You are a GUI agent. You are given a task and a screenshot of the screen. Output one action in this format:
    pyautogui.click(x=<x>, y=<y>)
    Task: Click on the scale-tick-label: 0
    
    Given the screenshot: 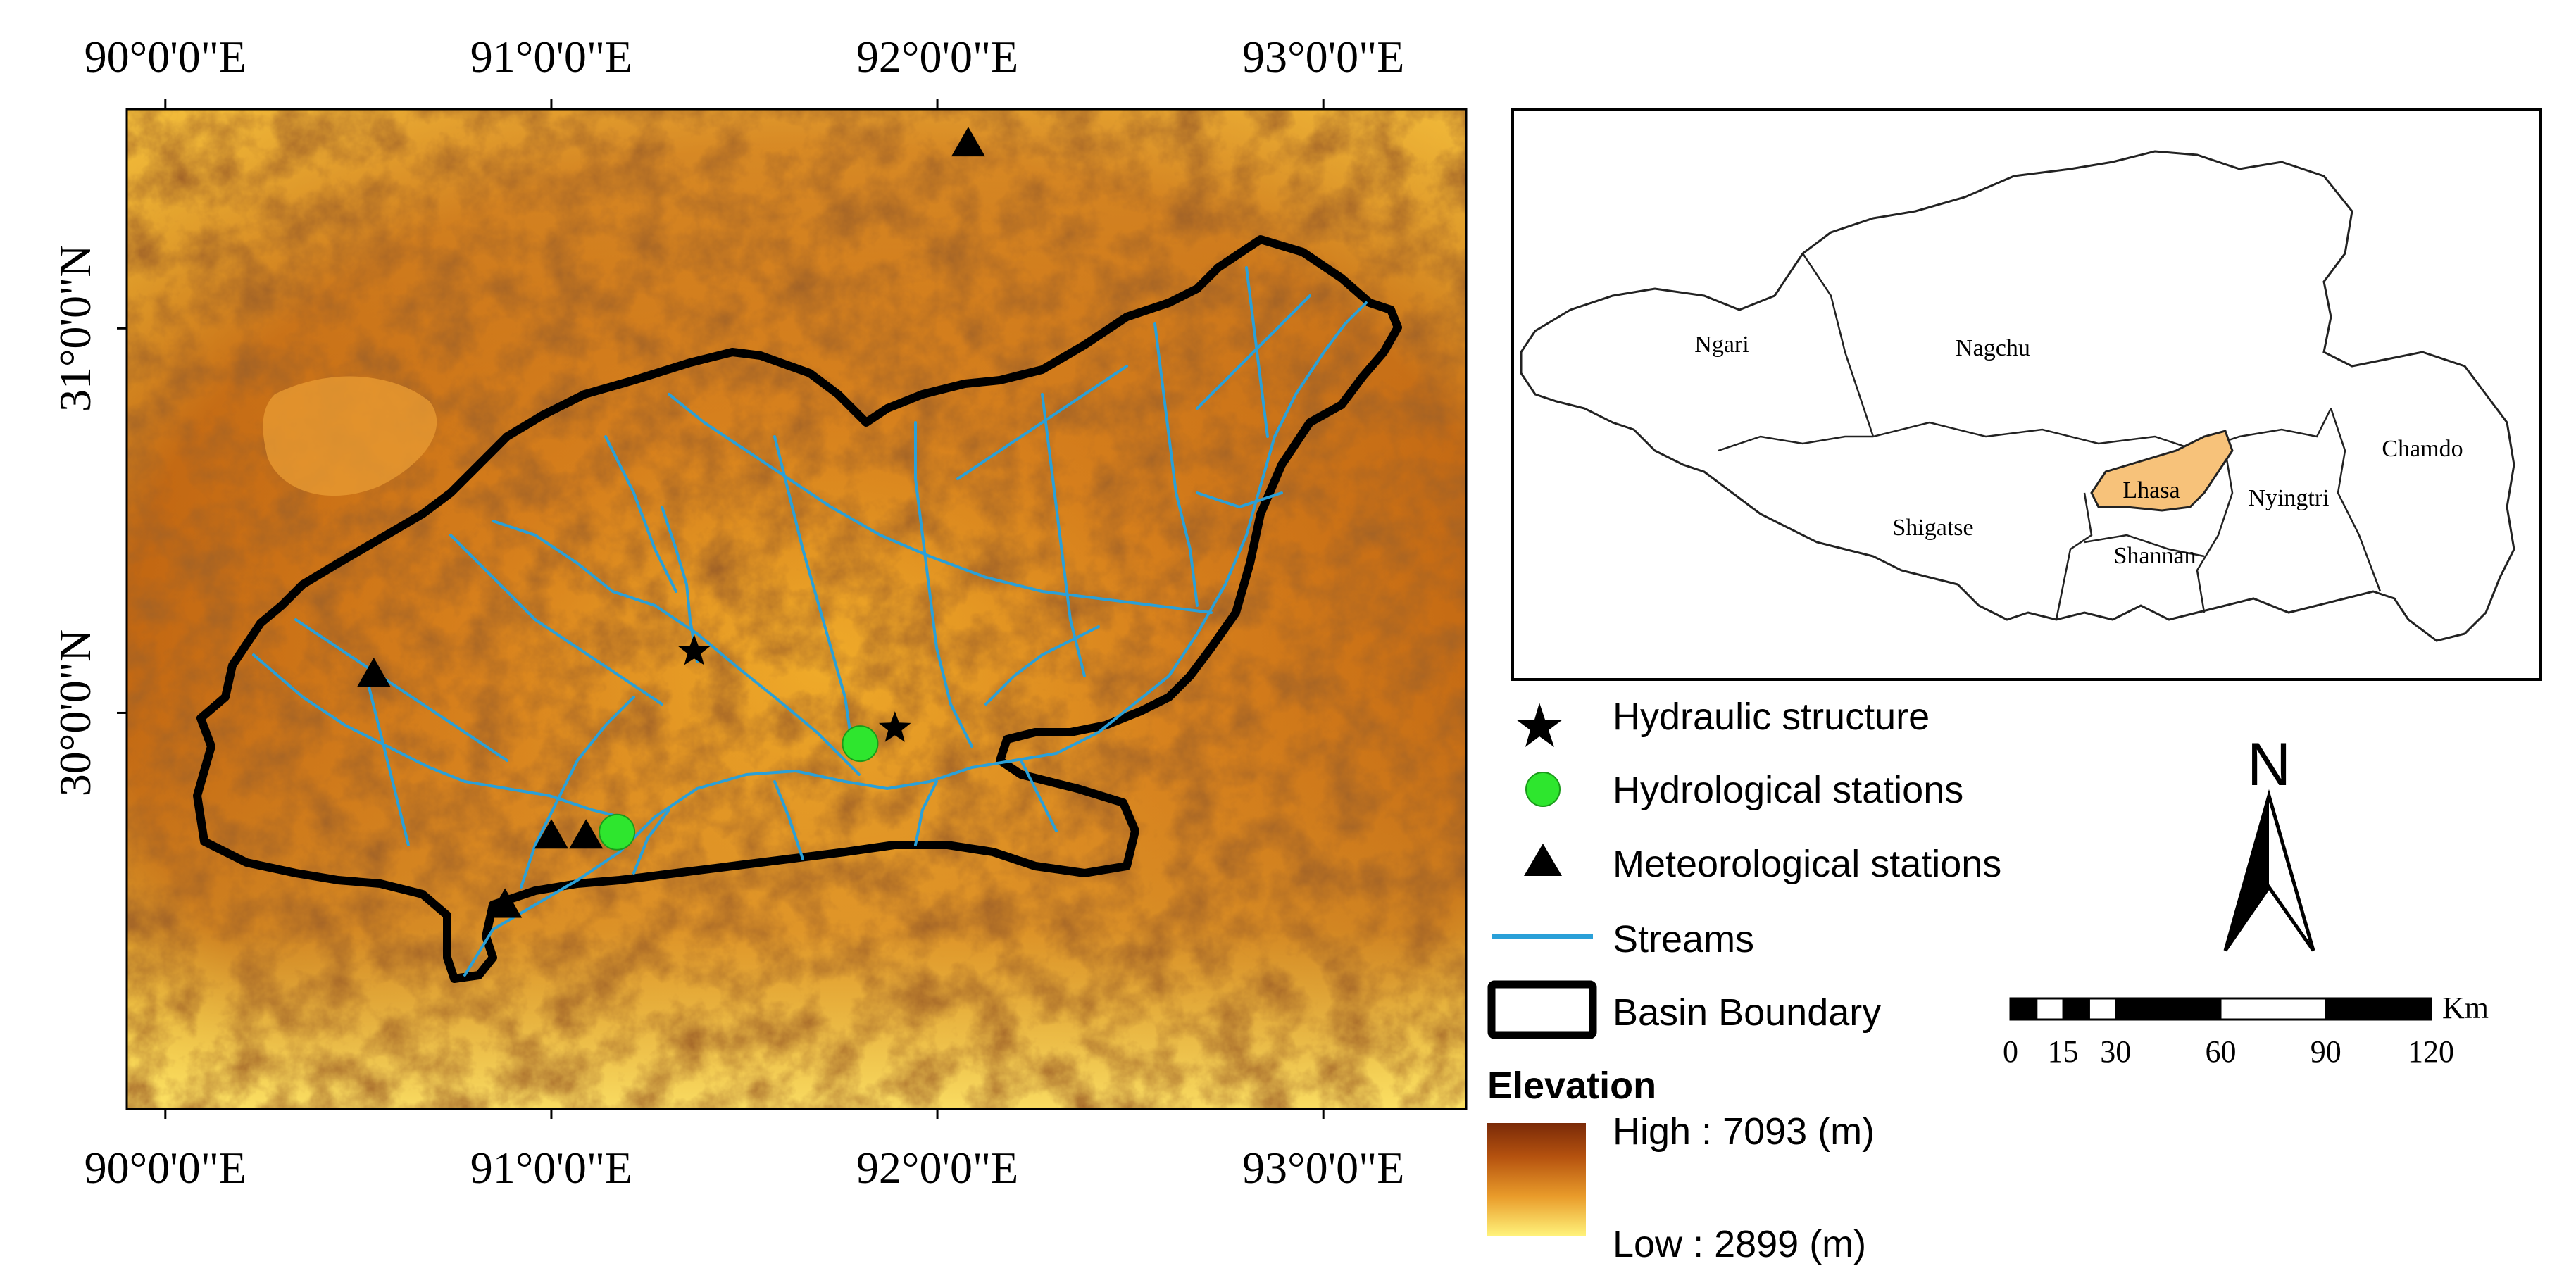 What is the action you would take?
    pyautogui.click(x=2010, y=1051)
    